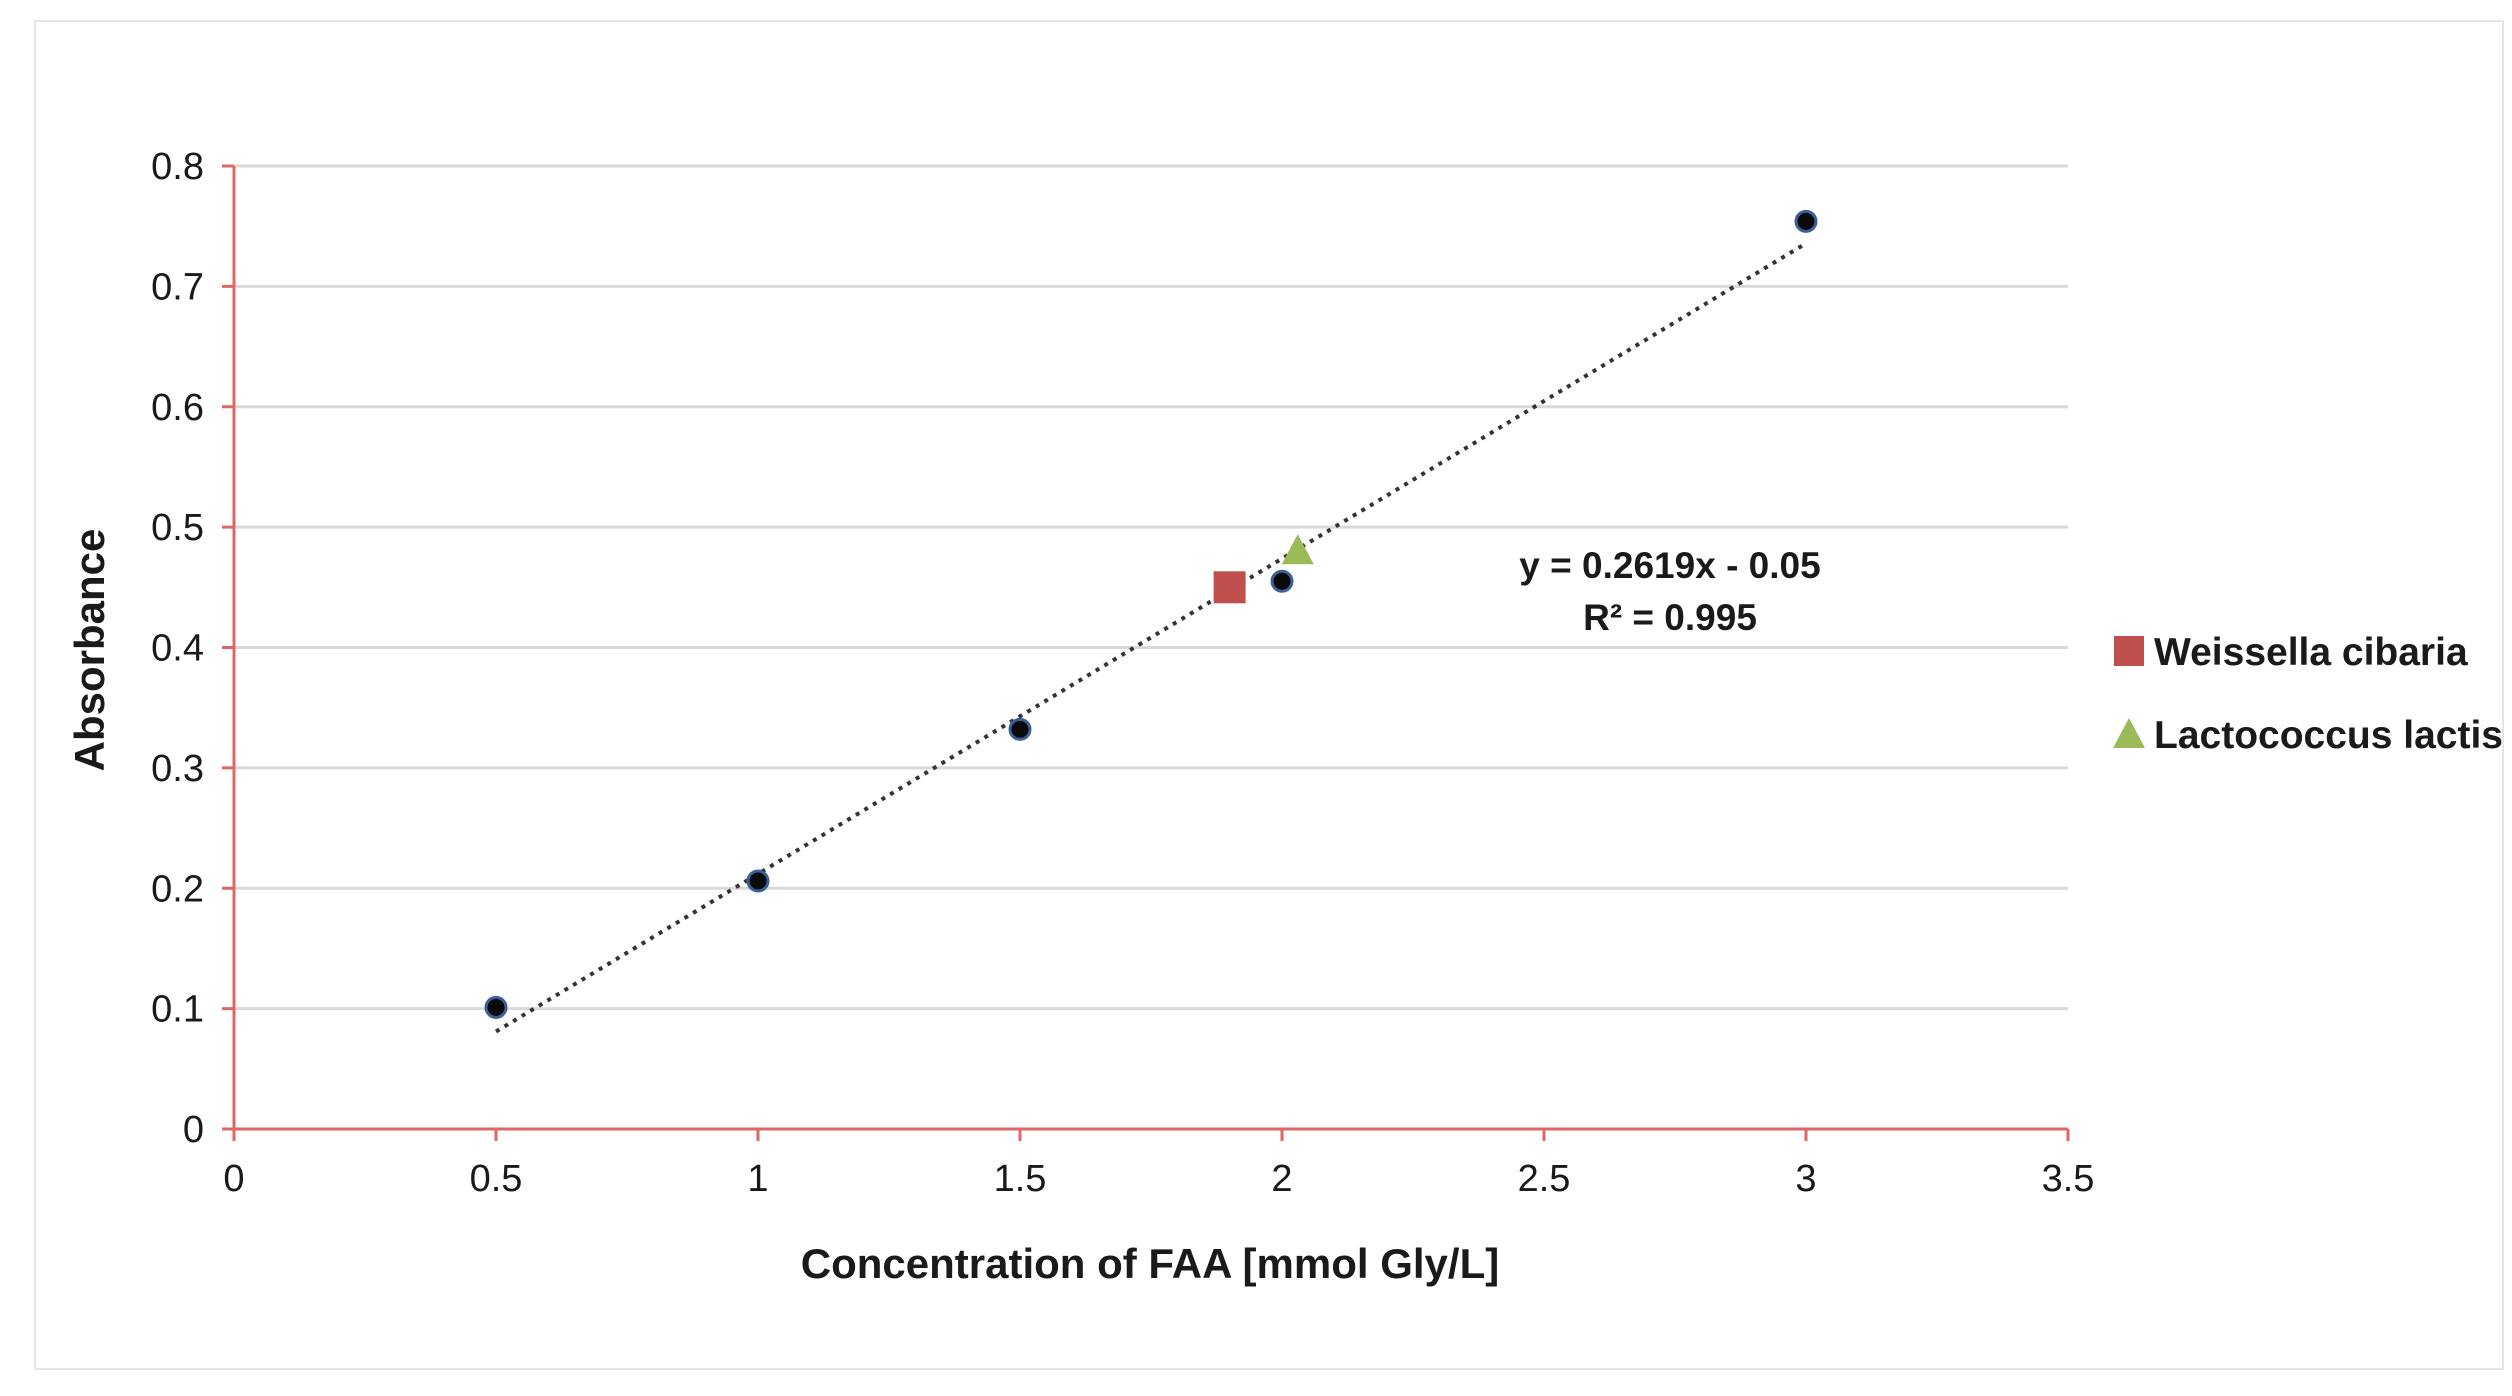 The width and height of the screenshot is (2512, 1396). What do you see at coordinates (2308, 694) in the screenshot?
I see `legend: Weissella cibaria Lactococcus lactis` at bounding box center [2308, 694].